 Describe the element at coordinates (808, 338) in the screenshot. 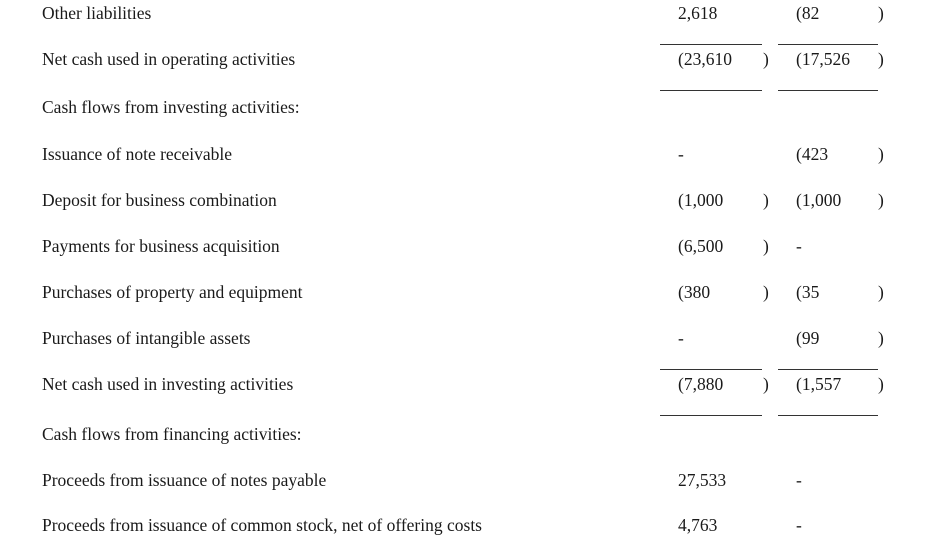

I see `row-value-c2: (99` at that location.